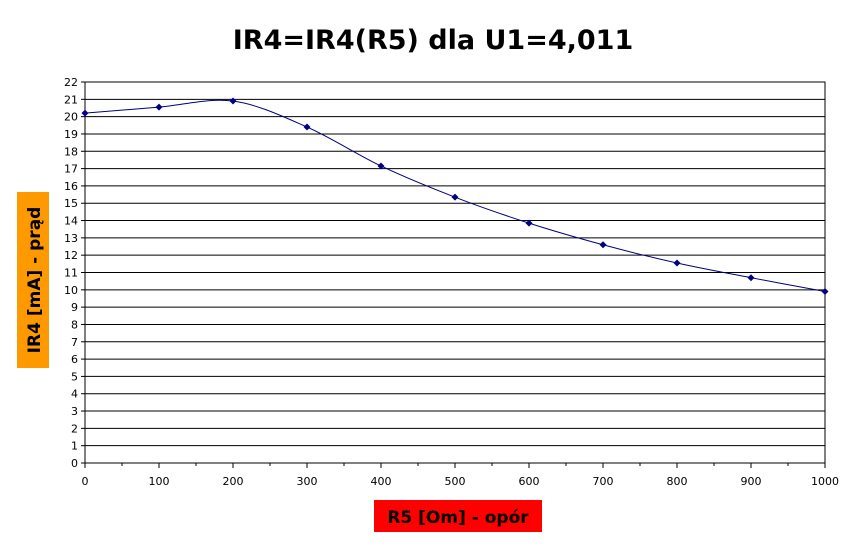  I want to click on x-tick-label: 0, so click(85, 481).